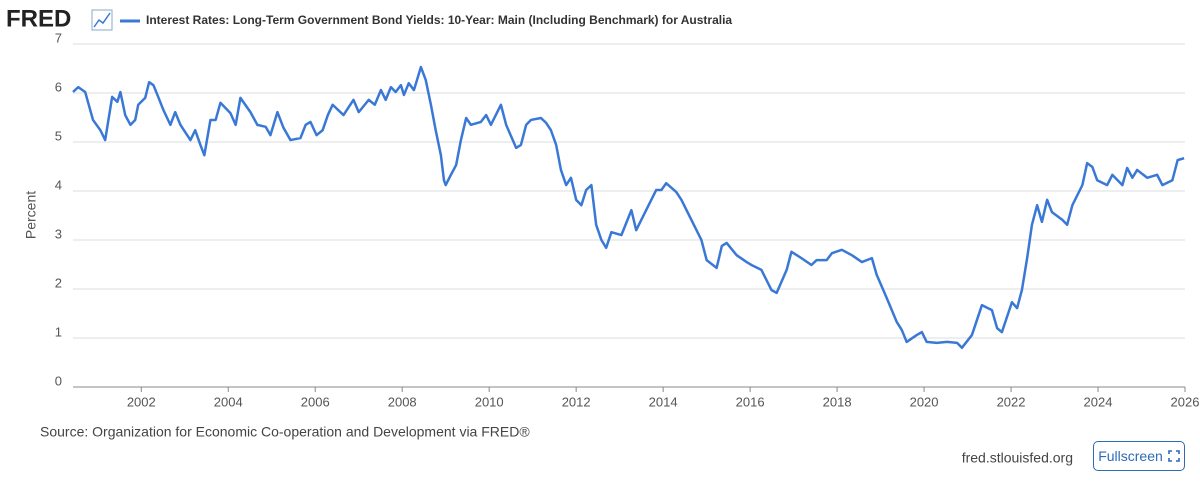 The width and height of the screenshot is (1200, 481). I want to click on x-tick-label: 2006, so click(315, 401).